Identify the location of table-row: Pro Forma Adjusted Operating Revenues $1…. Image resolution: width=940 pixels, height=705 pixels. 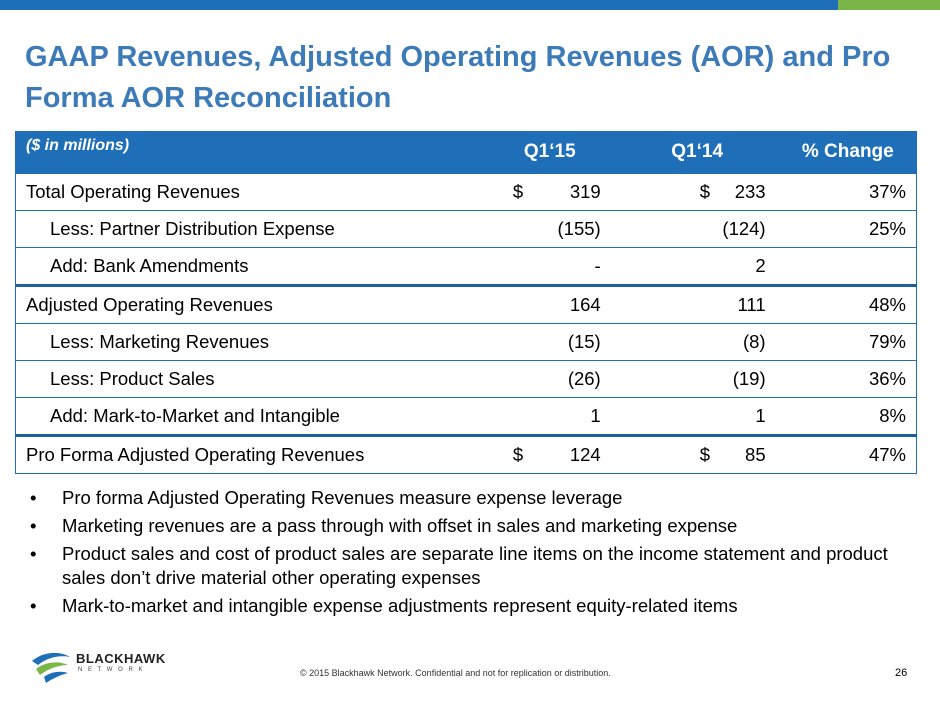
(466, 454).